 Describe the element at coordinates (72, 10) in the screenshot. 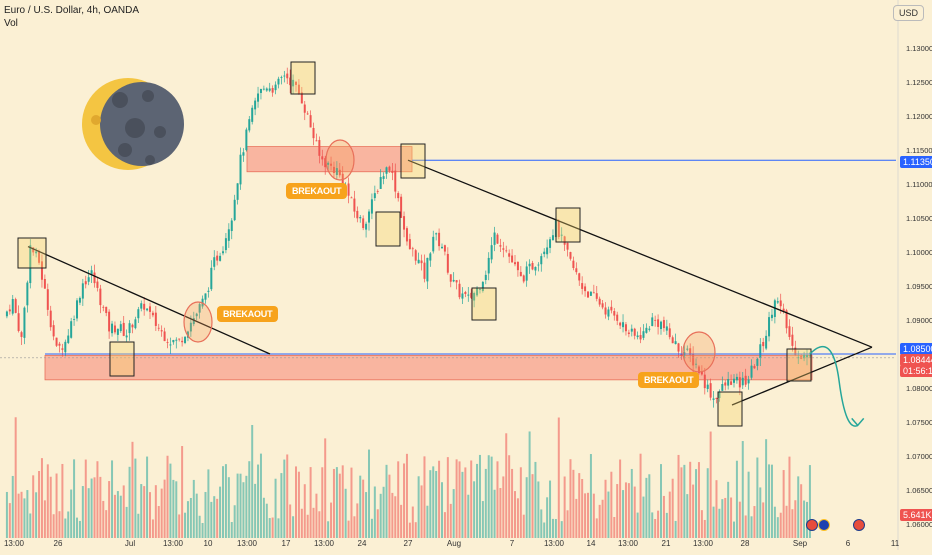

I see `symbol-title: Euro / U.S. Dollar, 4h, OANDA` at that location.